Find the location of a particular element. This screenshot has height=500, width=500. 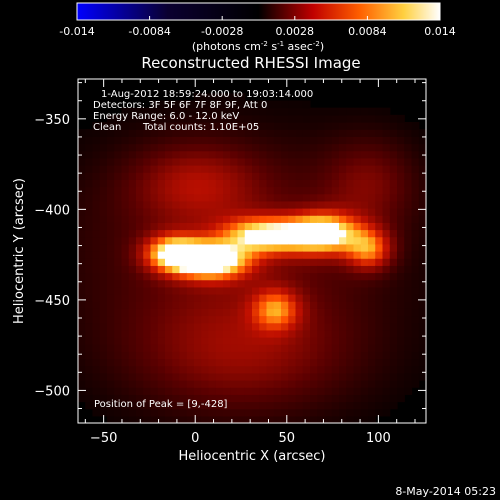

y-tick-labels: −350−400−450−500 is located at coordinates (52, 256).